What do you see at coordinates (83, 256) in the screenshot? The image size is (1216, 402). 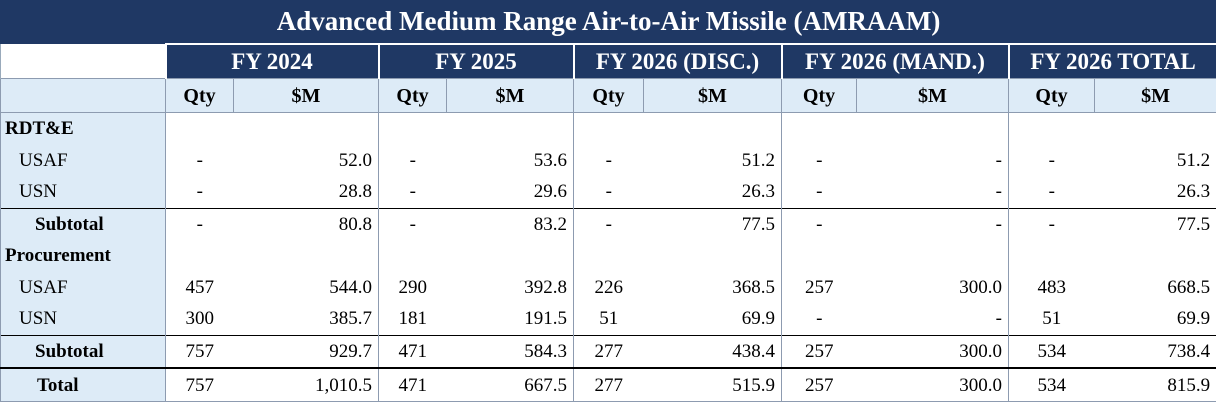 I see `section-label-procurement: Procurement` at bounding box center [83, 256].